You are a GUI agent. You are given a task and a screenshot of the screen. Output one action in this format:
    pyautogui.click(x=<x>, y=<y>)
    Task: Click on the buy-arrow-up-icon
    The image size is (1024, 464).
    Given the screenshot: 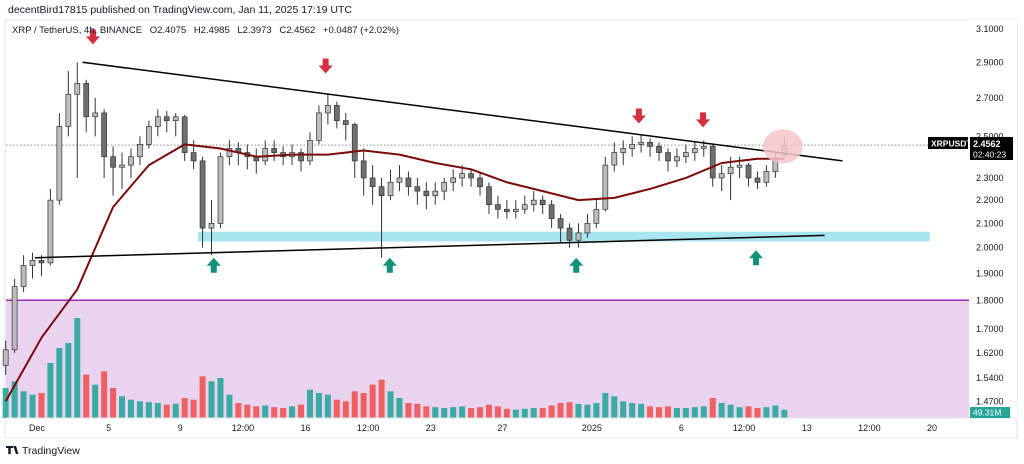 What is the action you would take?
    pyautogui.click(x=389, y=265)
    